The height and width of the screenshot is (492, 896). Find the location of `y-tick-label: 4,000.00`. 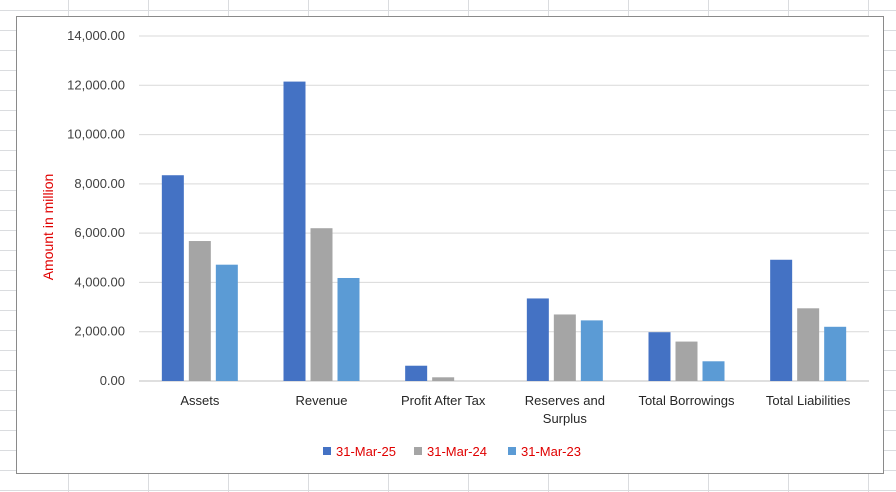

y-tick-label: 4,000.00 is located at coordinates (99, 281).